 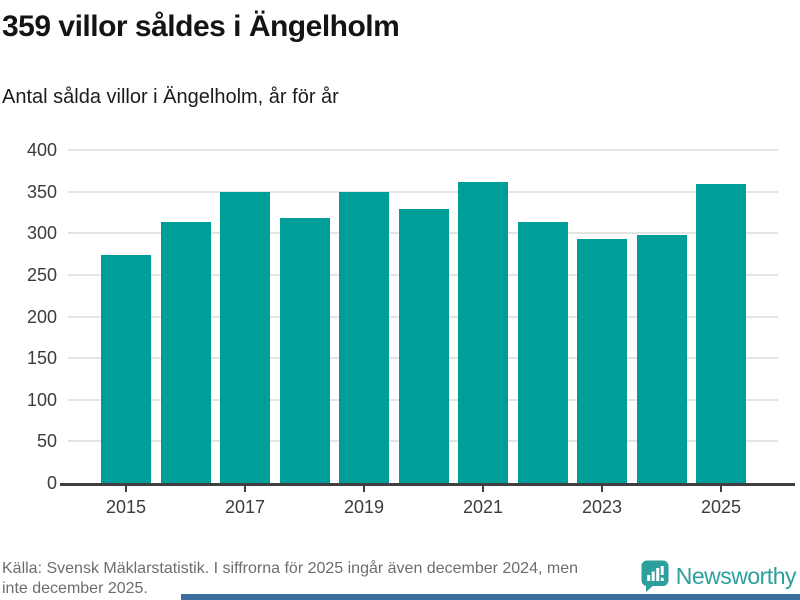 I want to click on x-axis-tick-2019, so click(x=364, y=489).